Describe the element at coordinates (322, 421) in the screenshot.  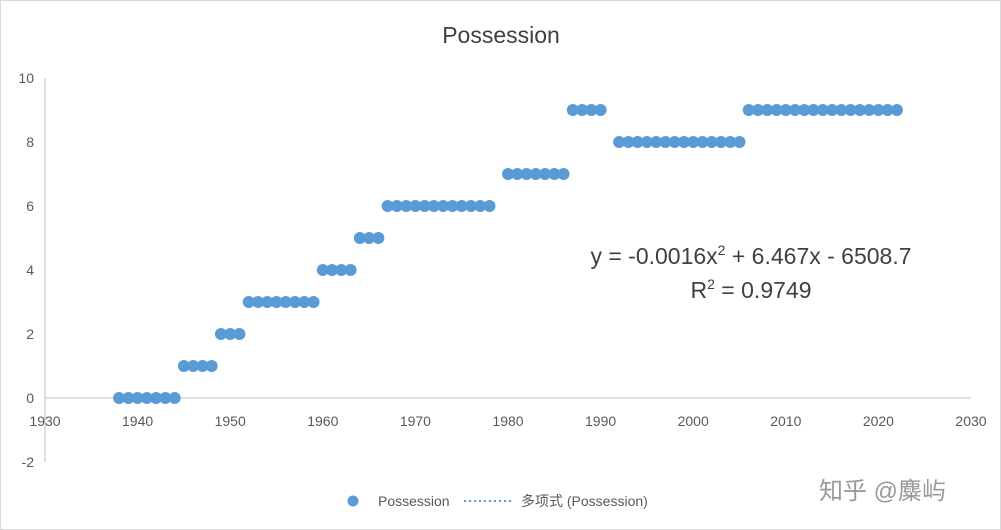
I see `x-tick-label: 1960` at that location.